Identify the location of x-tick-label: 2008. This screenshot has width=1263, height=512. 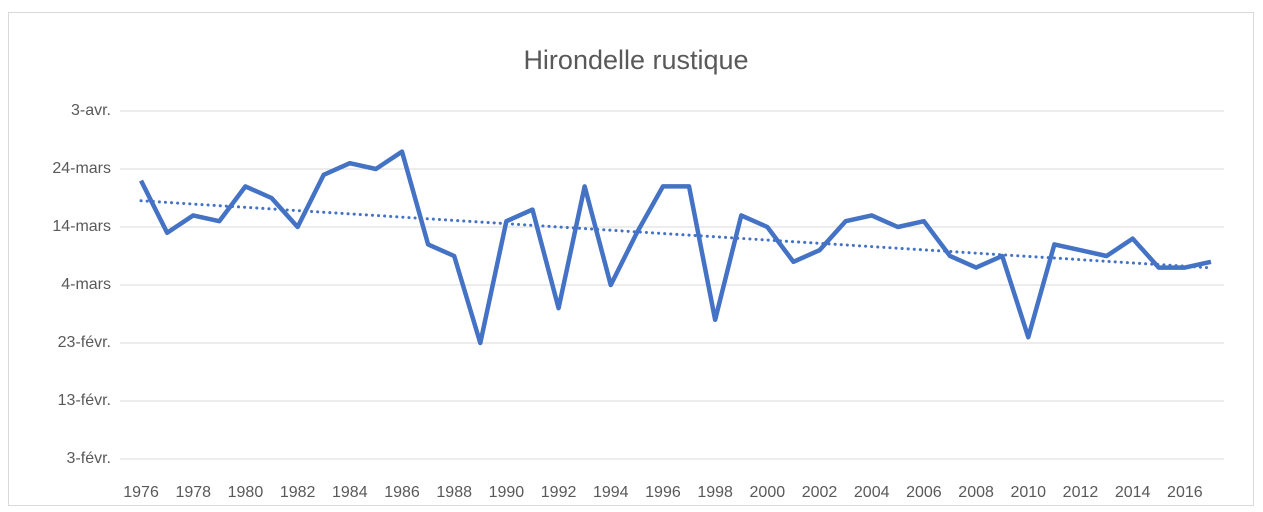
(976, 492).